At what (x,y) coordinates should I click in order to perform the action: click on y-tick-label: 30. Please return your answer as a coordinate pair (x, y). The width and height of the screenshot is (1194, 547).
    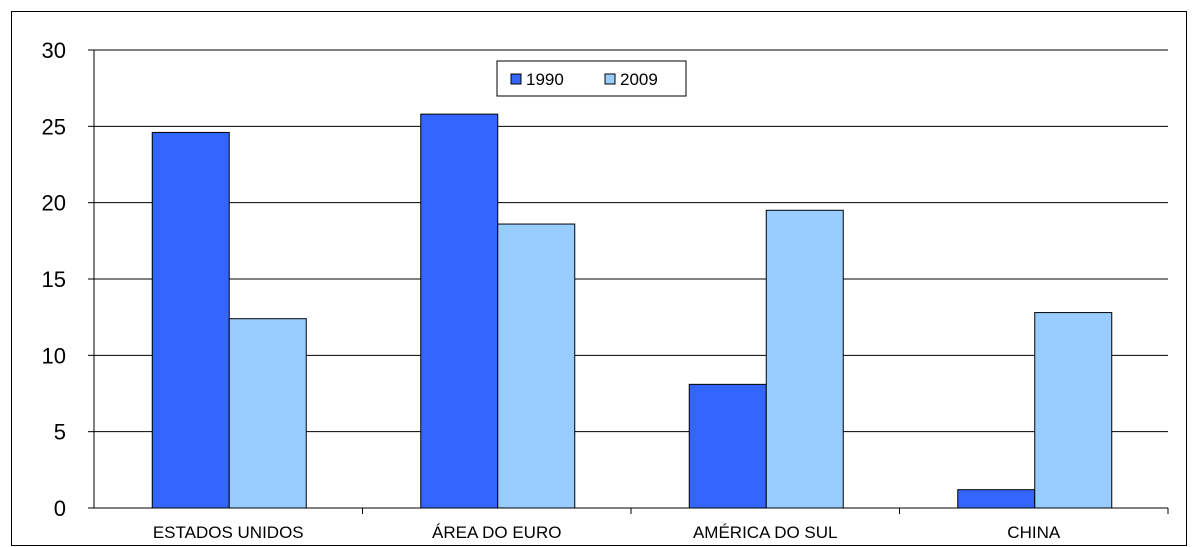
    Looking at the image, I should click on (54, 50).